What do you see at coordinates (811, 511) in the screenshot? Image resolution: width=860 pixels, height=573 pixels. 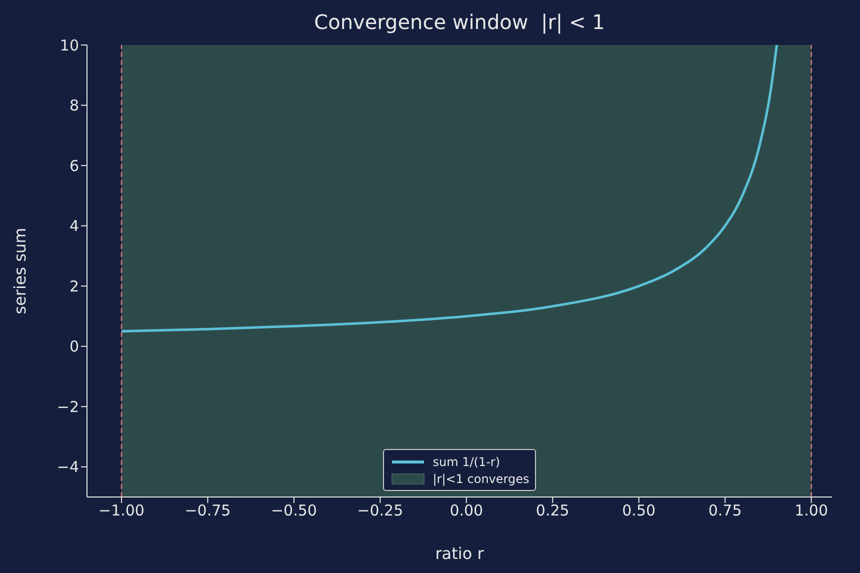 I see `x-tick-label: 1.00` at bounding box center [811, 511].